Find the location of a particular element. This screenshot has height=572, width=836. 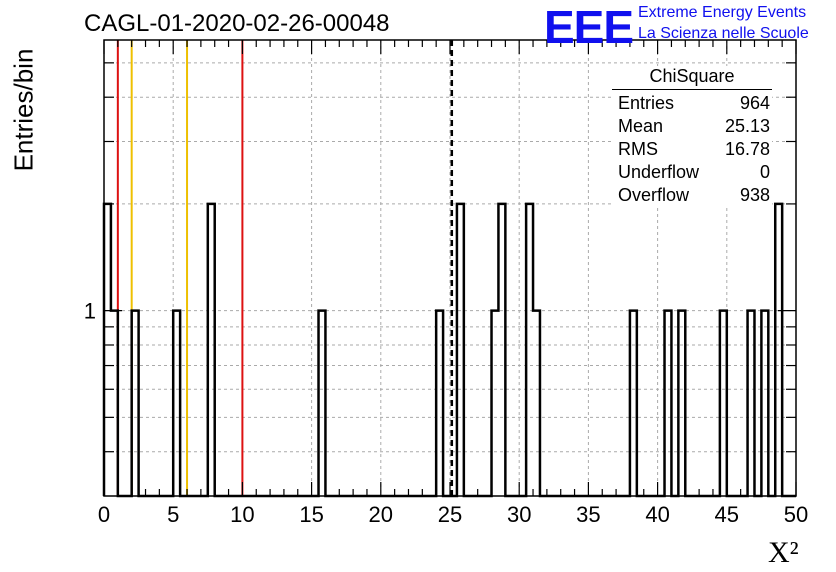

x-tick-label: 35 is located at coordinates (588, 514).